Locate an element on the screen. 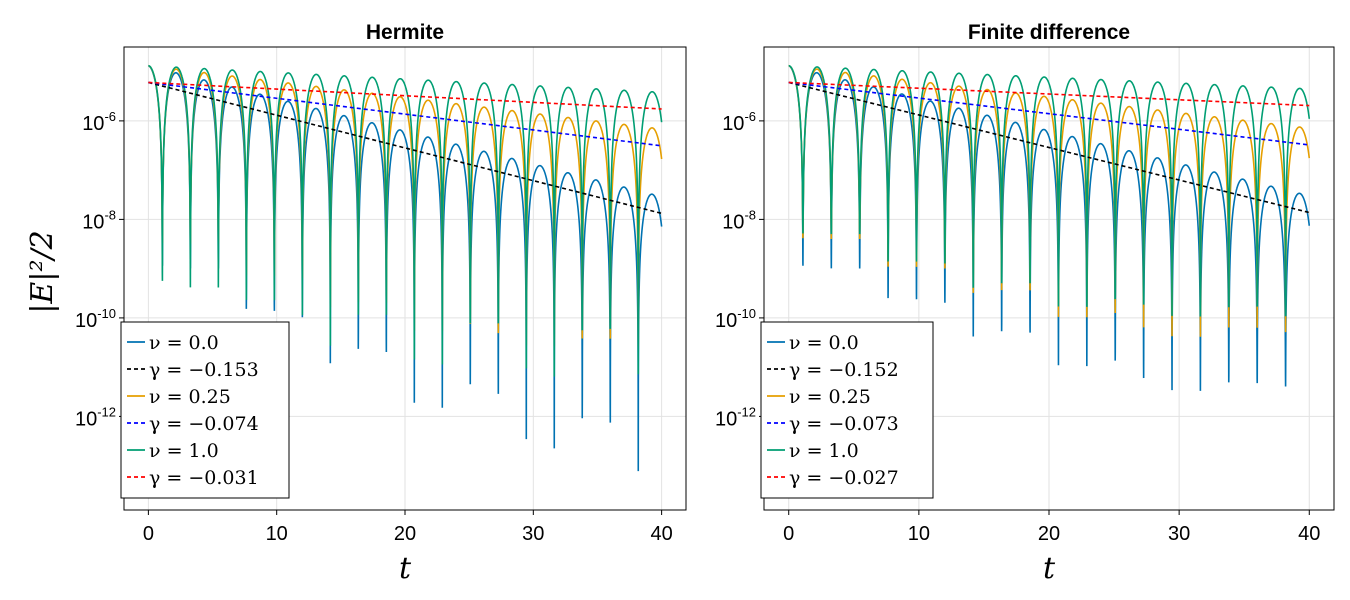  legend-label: γ = −0.073 is located at coordinates (844, 424).